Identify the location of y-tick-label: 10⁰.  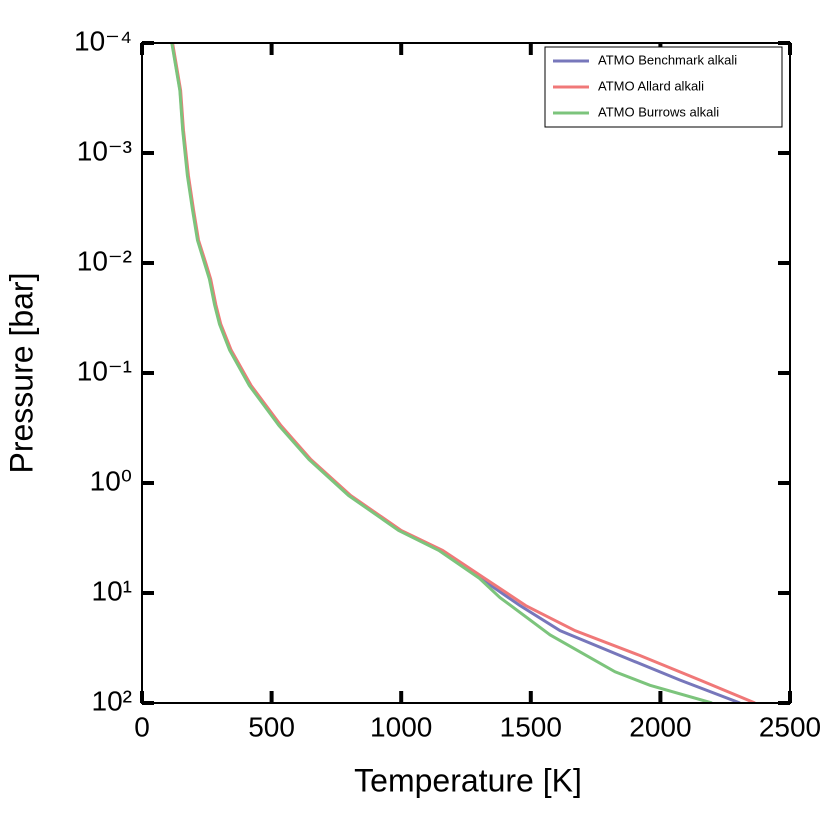
(111, 480).